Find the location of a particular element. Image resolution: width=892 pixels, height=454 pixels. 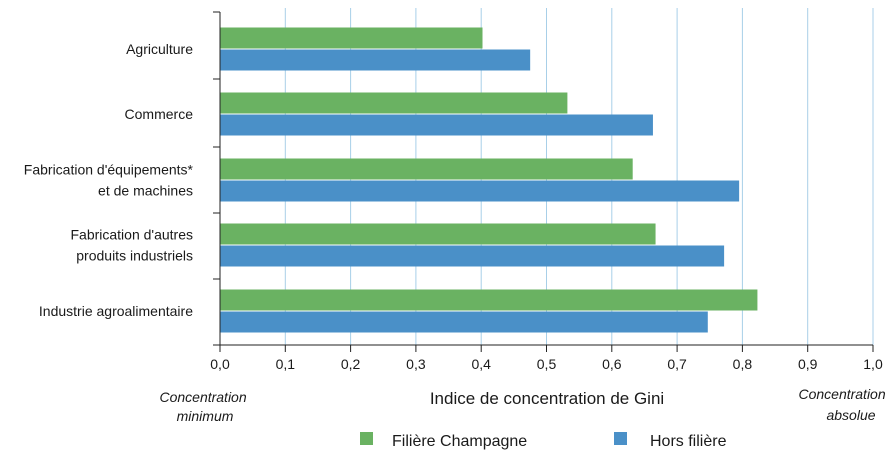

x-axis-title: Indice de concentration de Gini is located at coordinates (547, 398).